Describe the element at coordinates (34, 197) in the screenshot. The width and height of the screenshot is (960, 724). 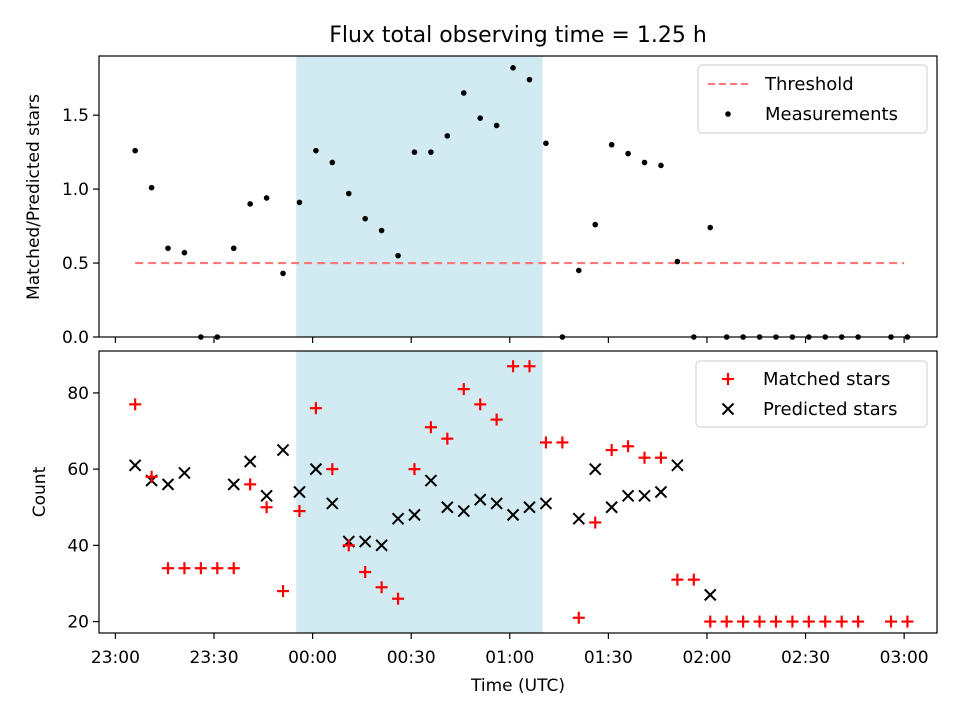
I see `top-y-axis-label: Matched/Predicted stars` at that location.